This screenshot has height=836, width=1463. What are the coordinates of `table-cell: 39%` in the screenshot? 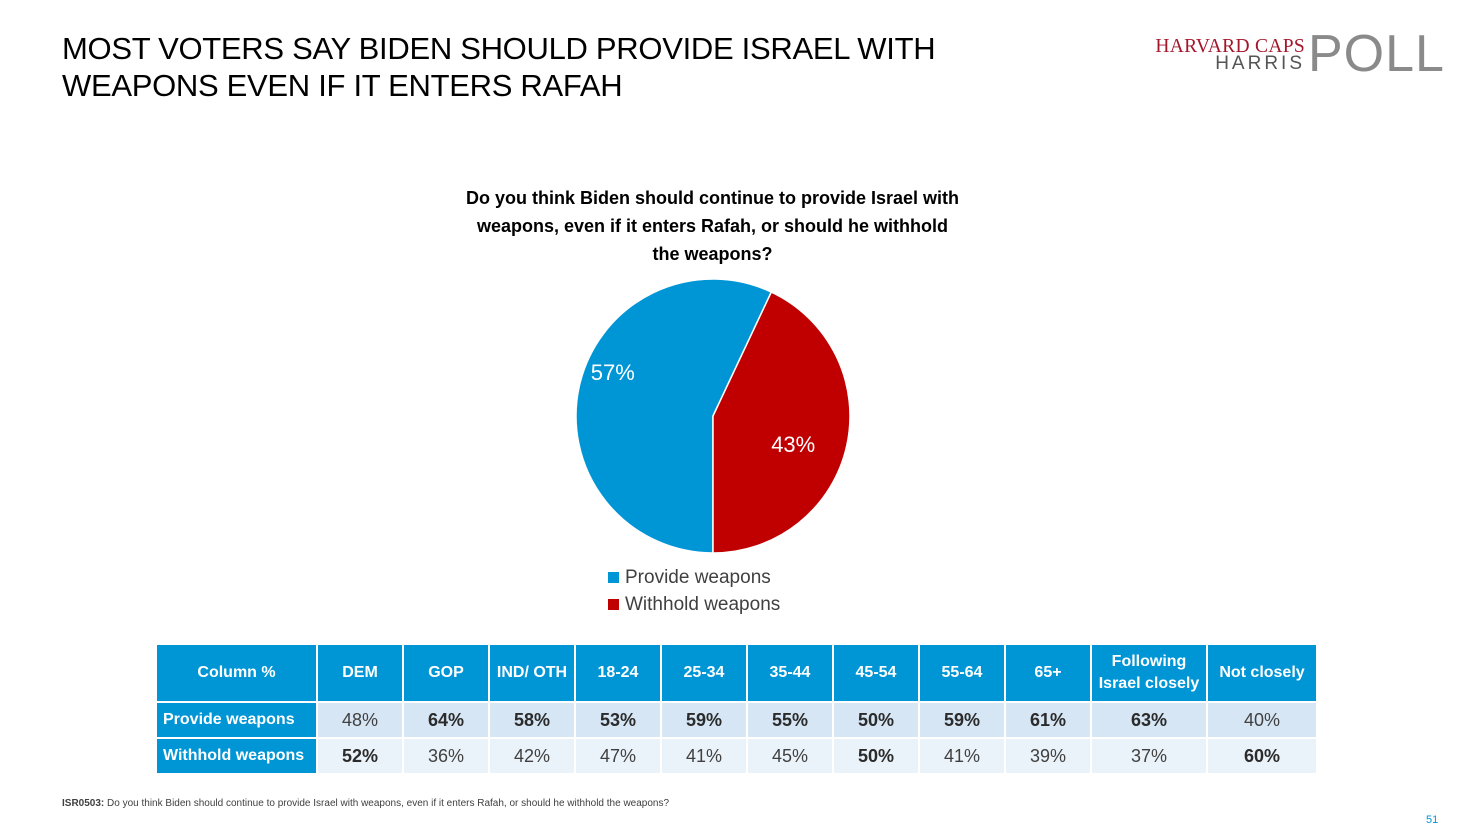 It's located at (1049, 755).